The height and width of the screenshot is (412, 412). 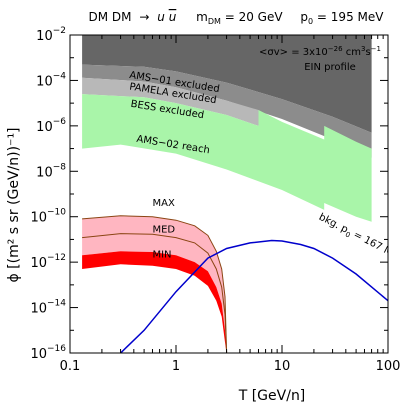 I want to click on y-tick-exp: −6, so click(x=60, y=122).